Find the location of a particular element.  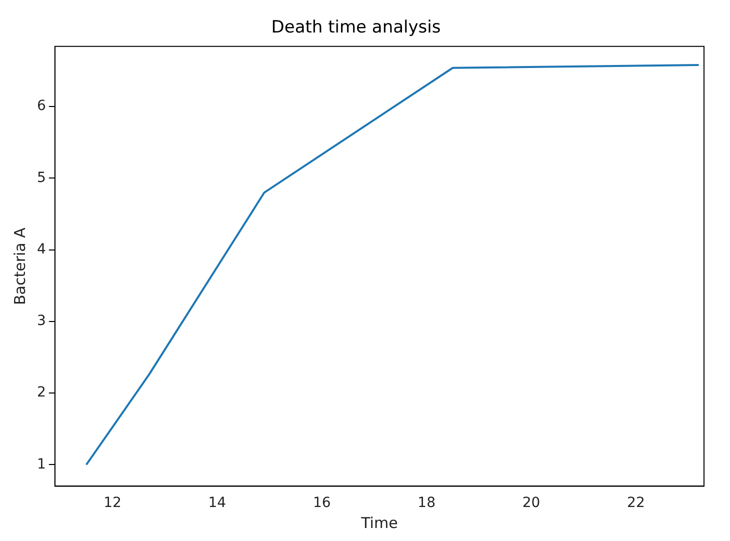

y-tick-label: 1 is located at coordinates (41, 464).